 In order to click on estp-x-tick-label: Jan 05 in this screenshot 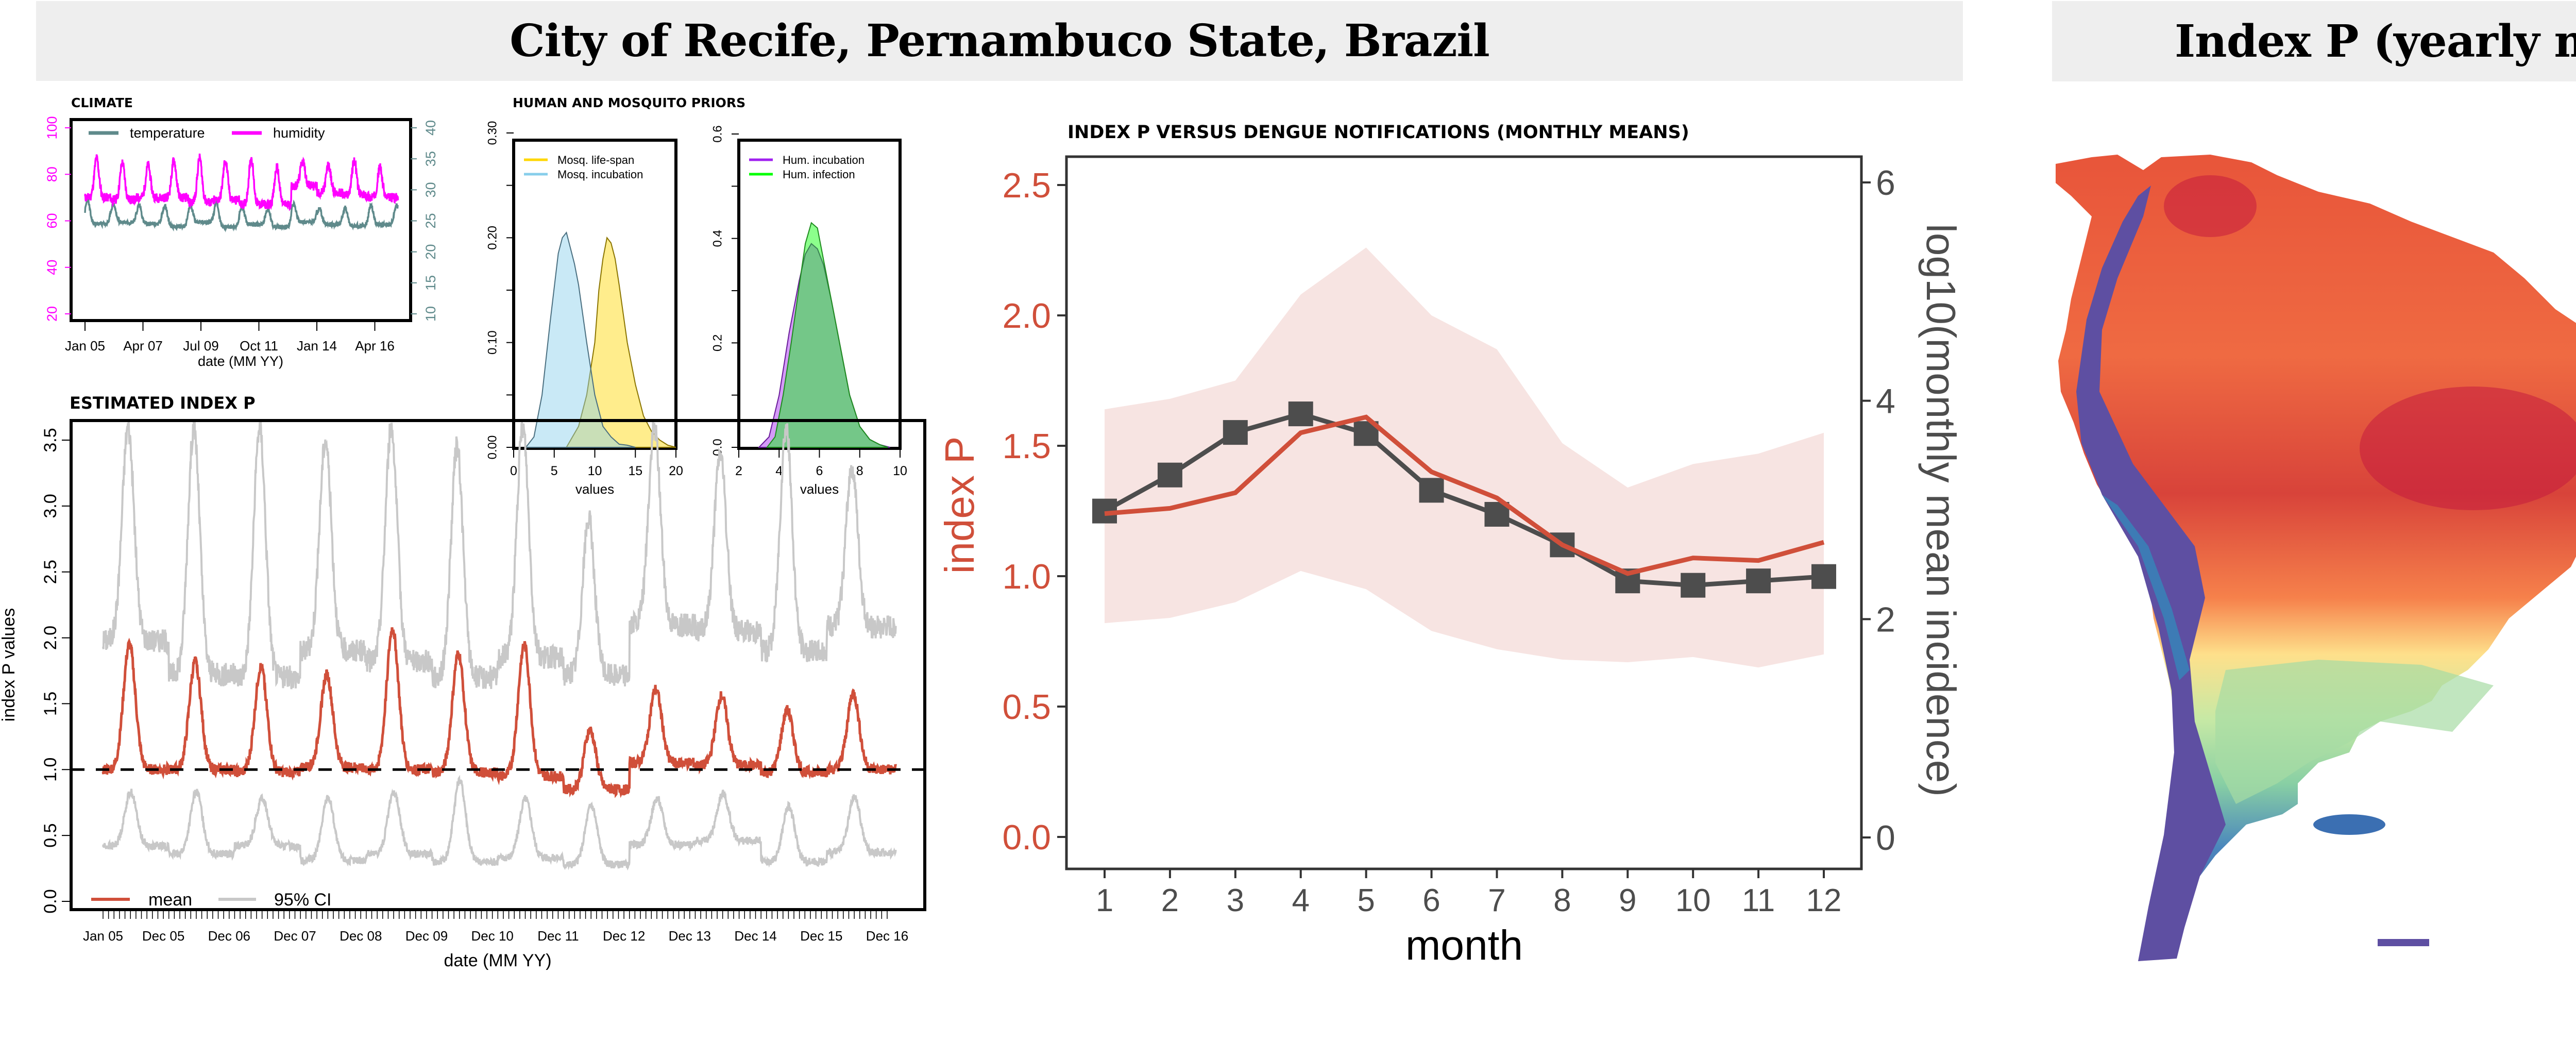, I will do `click(103, 936)`.